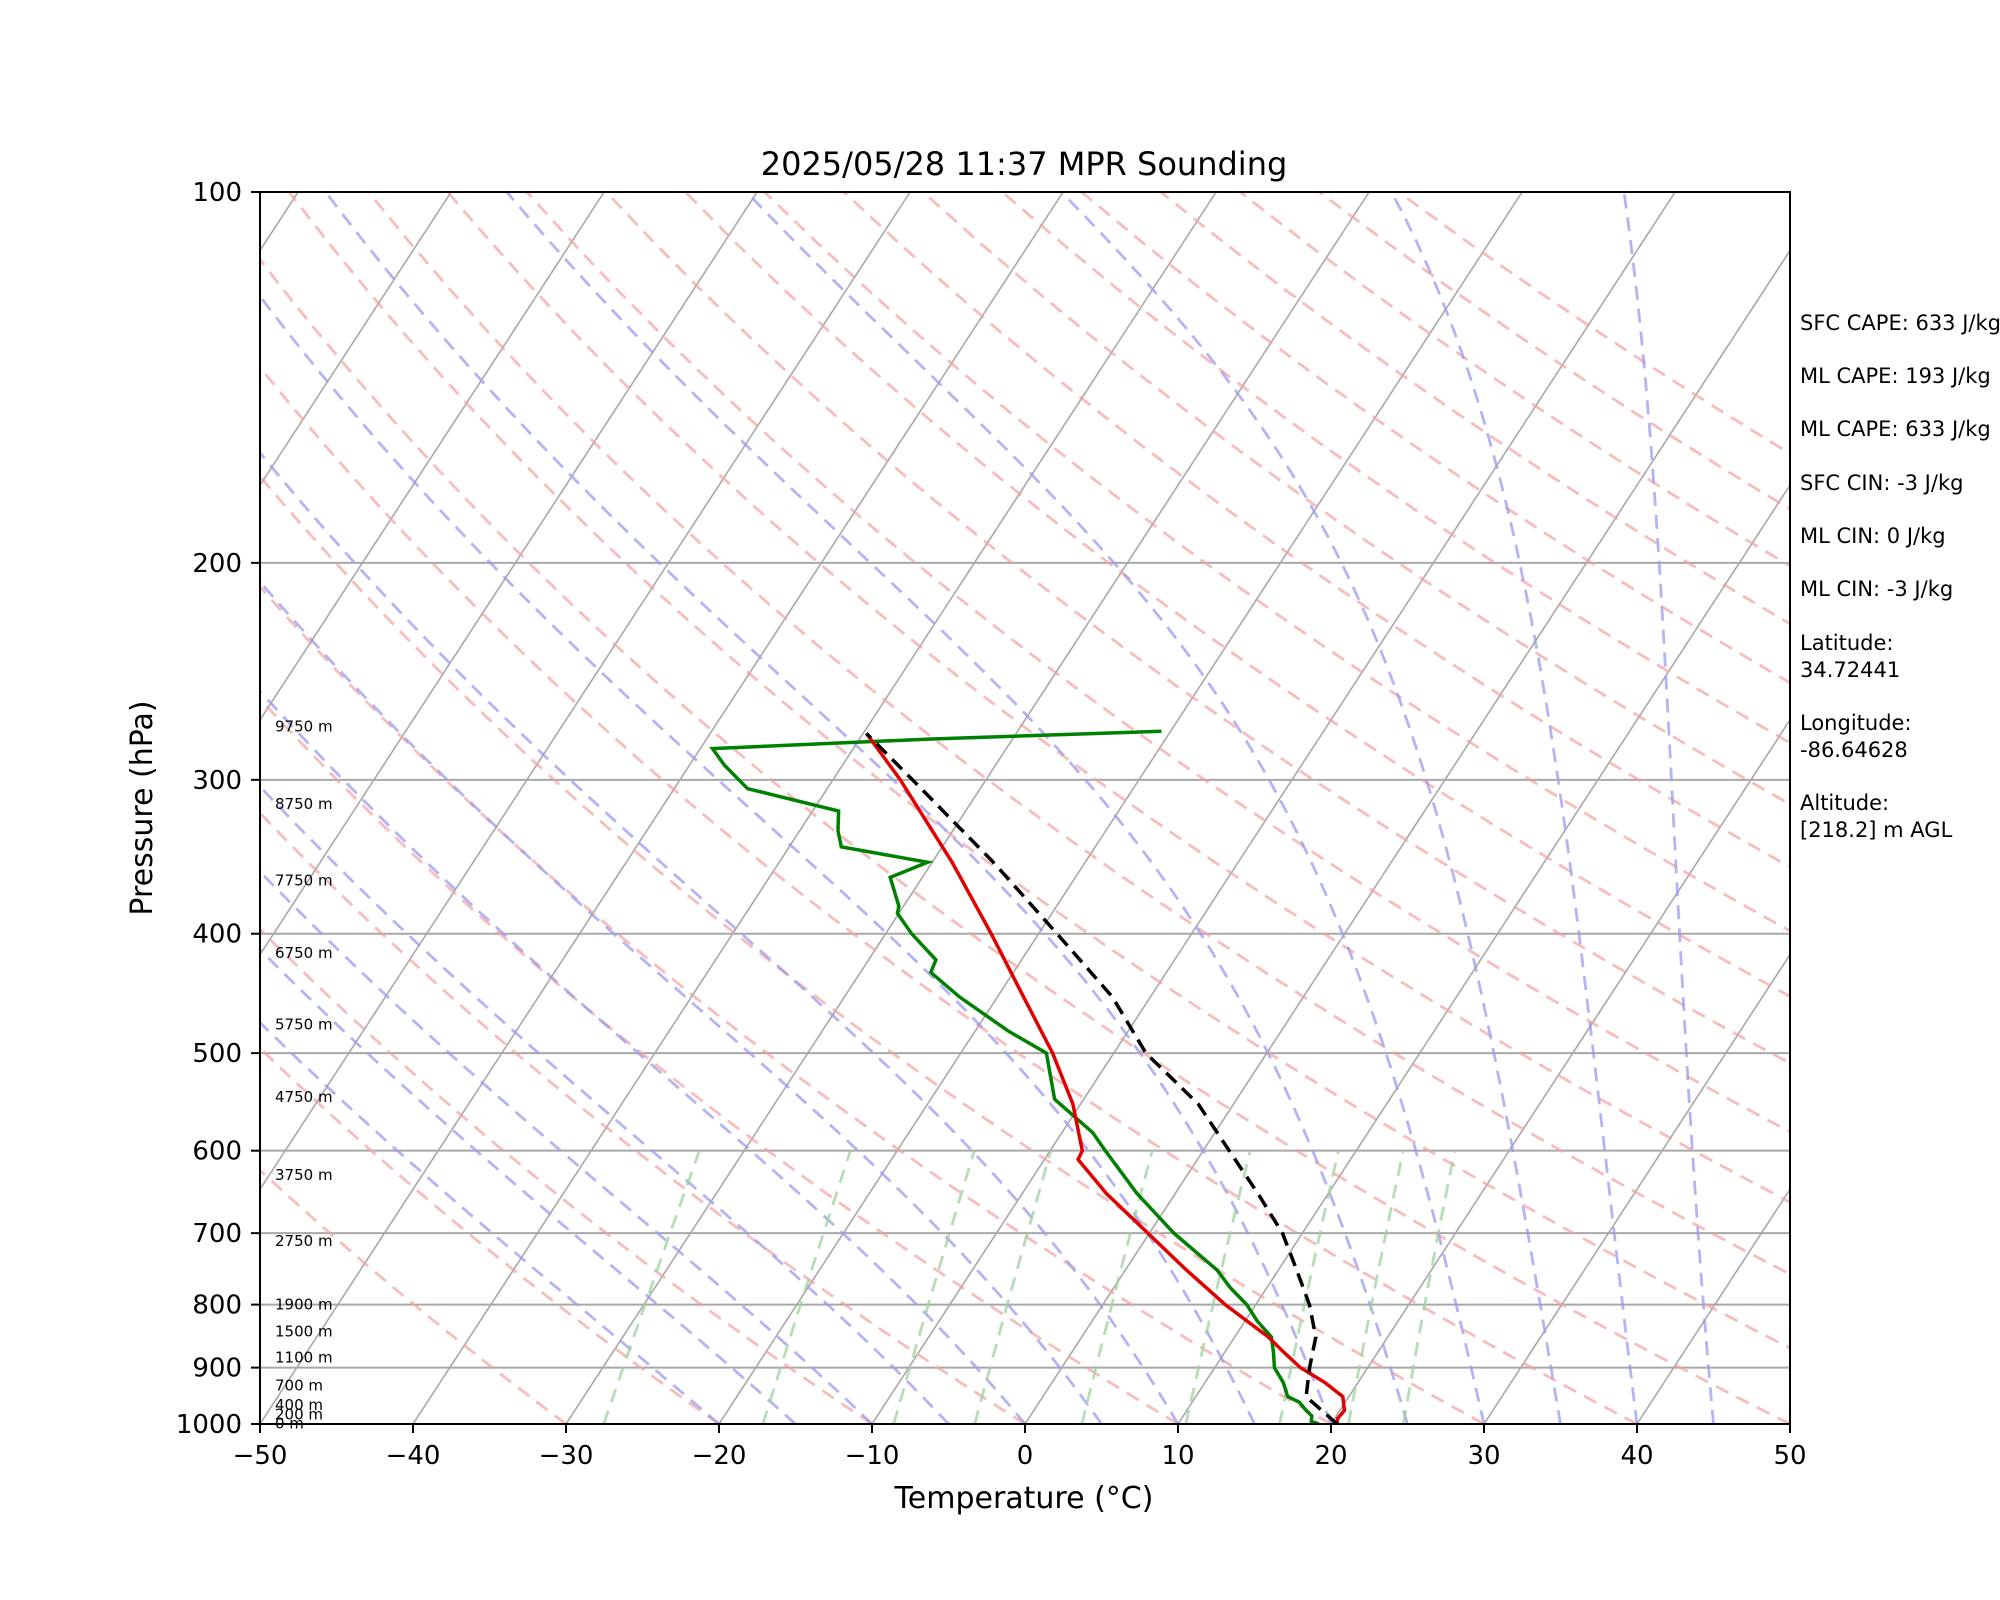  I want to click on height-label: 700 m, so click(299, 1386).